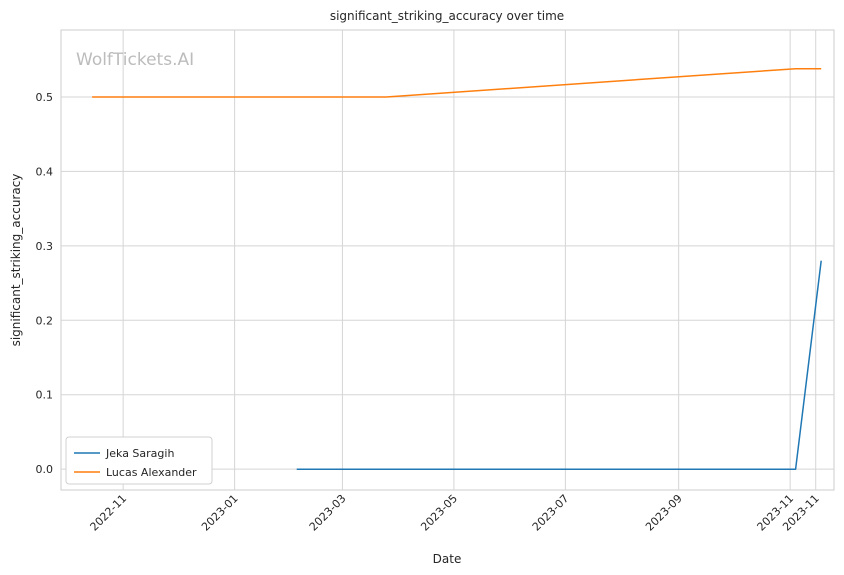 This screenshot has width=844, height=575. Describe the element at coordinates (447, 16) in the screenshot. I see `chart-title: significant_striking_accuracy over time` at that location.